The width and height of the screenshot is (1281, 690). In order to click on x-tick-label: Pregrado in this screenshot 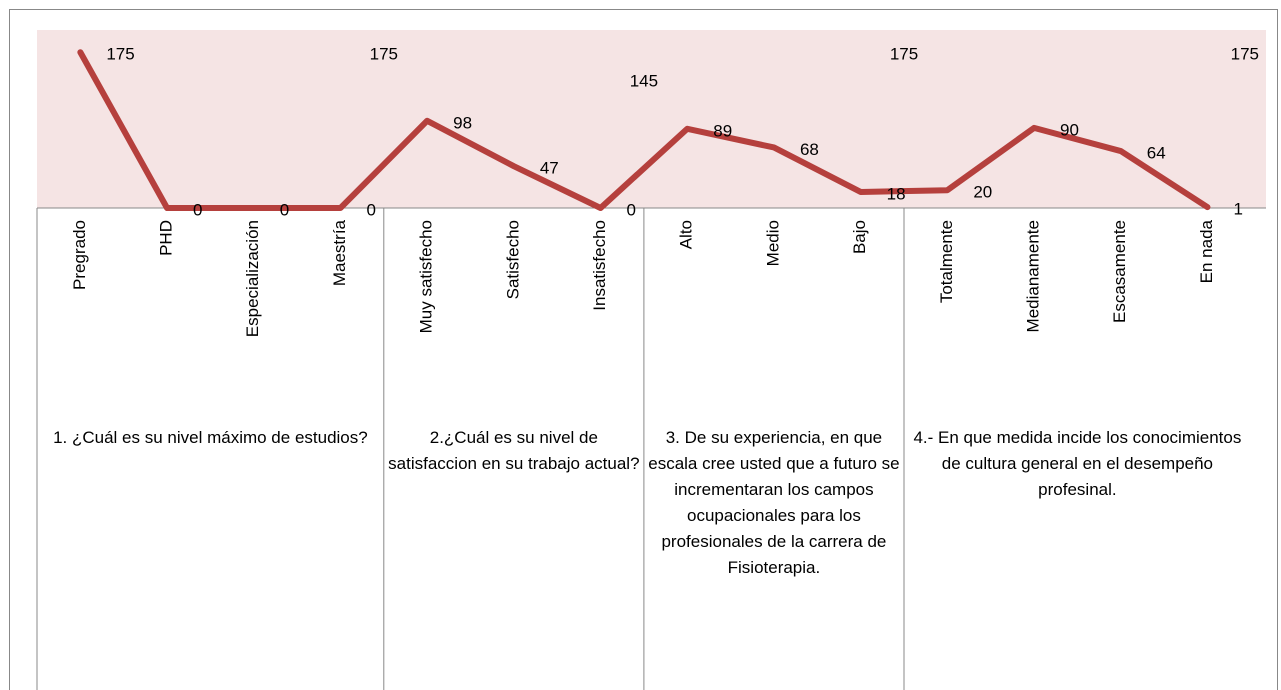, I will do `click(79, 255)`.